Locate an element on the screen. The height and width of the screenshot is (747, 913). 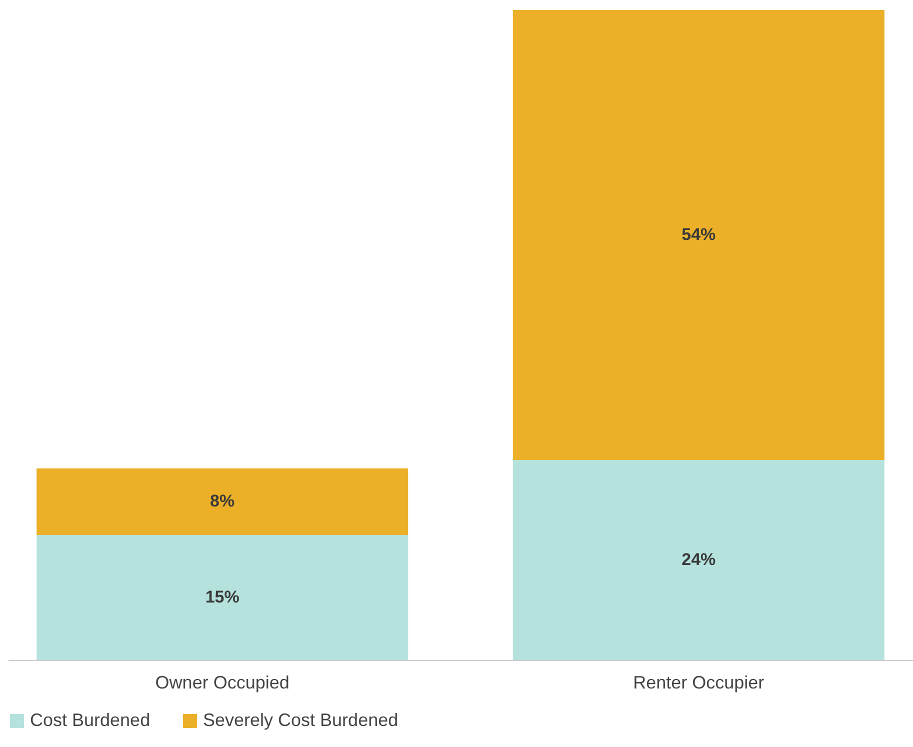
legend-label: Severely Cost Burdened is located at coordinates (300, 720).